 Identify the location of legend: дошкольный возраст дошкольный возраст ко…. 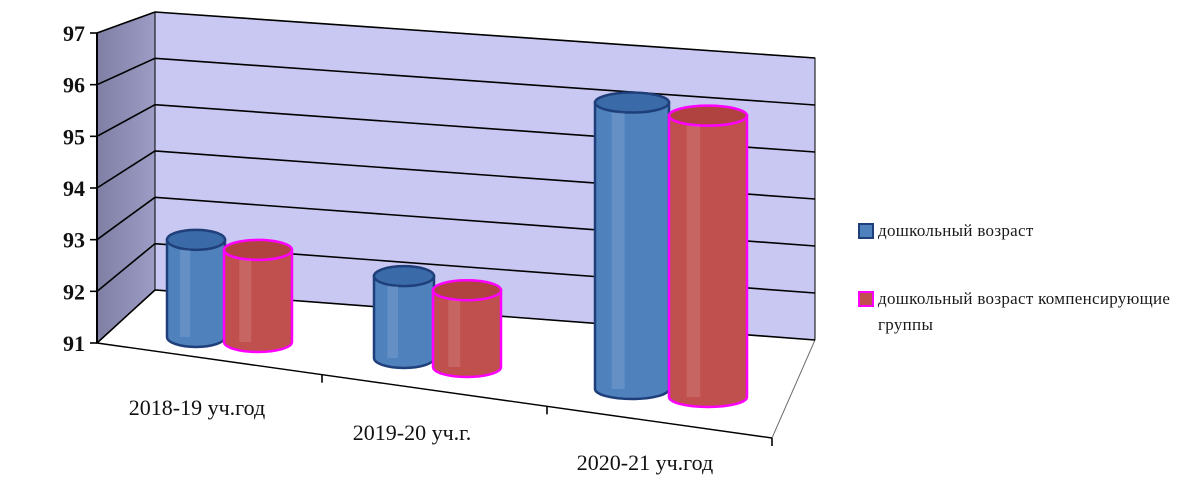
(1030, 299).